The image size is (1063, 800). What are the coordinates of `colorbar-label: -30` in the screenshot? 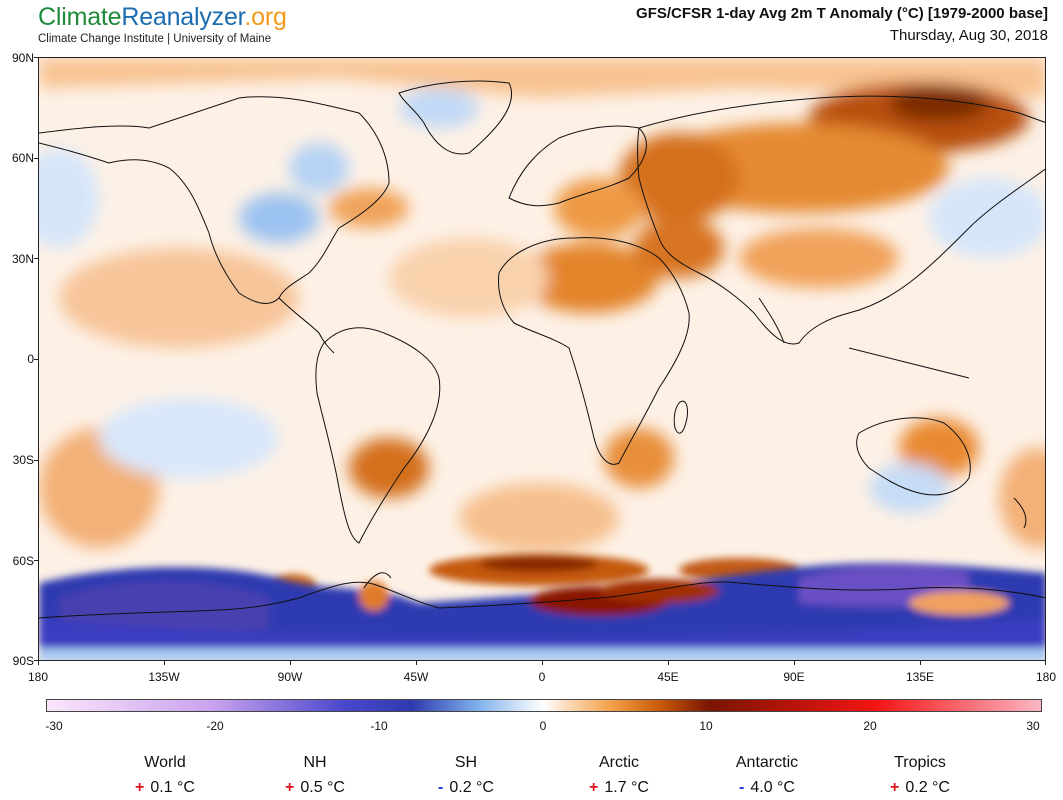 It's located at (54, 726).